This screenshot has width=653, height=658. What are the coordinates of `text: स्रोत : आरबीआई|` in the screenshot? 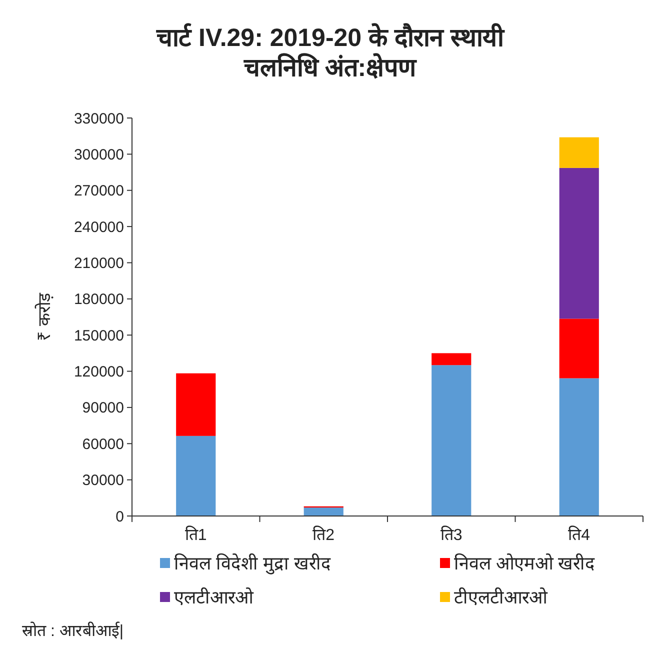 It's located at (73, 630).